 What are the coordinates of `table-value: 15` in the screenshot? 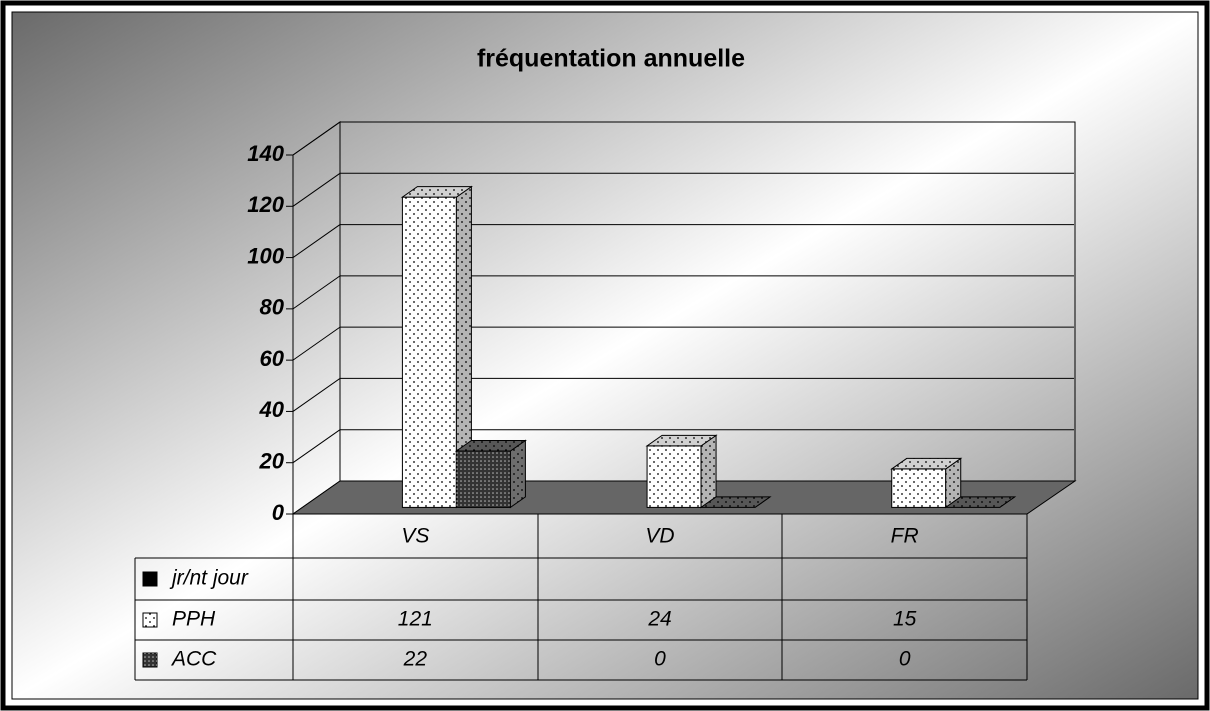 It's located at (905, 619).